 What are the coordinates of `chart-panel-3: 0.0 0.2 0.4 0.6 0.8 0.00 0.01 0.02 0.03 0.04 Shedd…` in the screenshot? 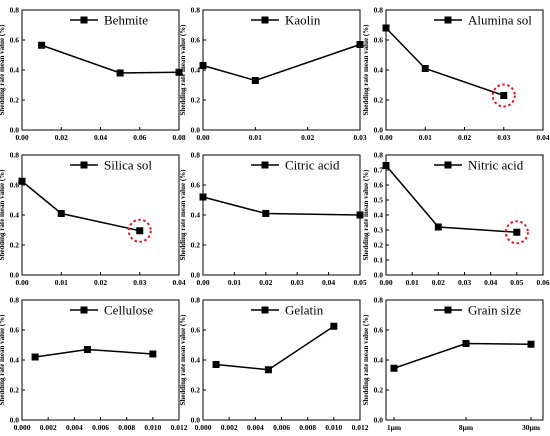 It's located at (456, 74).